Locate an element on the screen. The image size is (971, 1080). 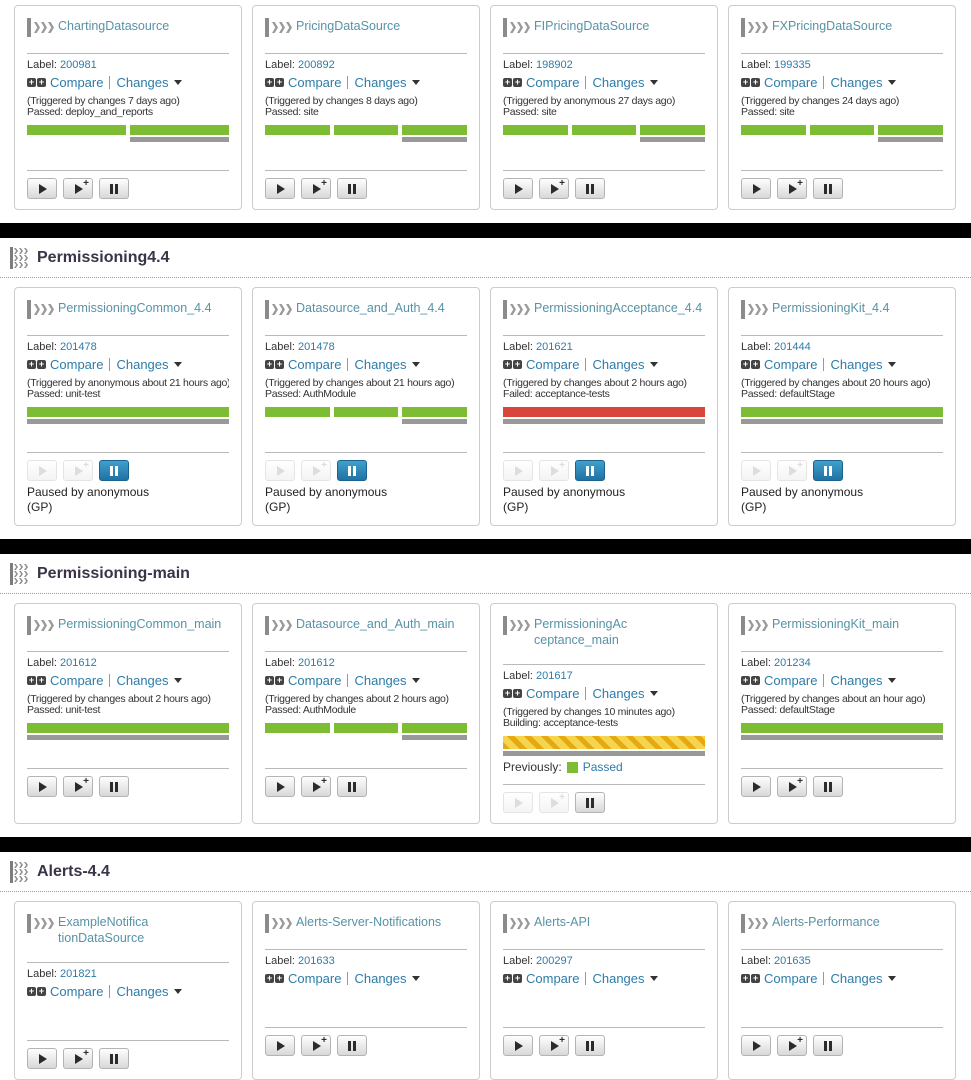
pipeline-name-link: PermissioningKi​t_4.4 is located at coordinates (831, 308).